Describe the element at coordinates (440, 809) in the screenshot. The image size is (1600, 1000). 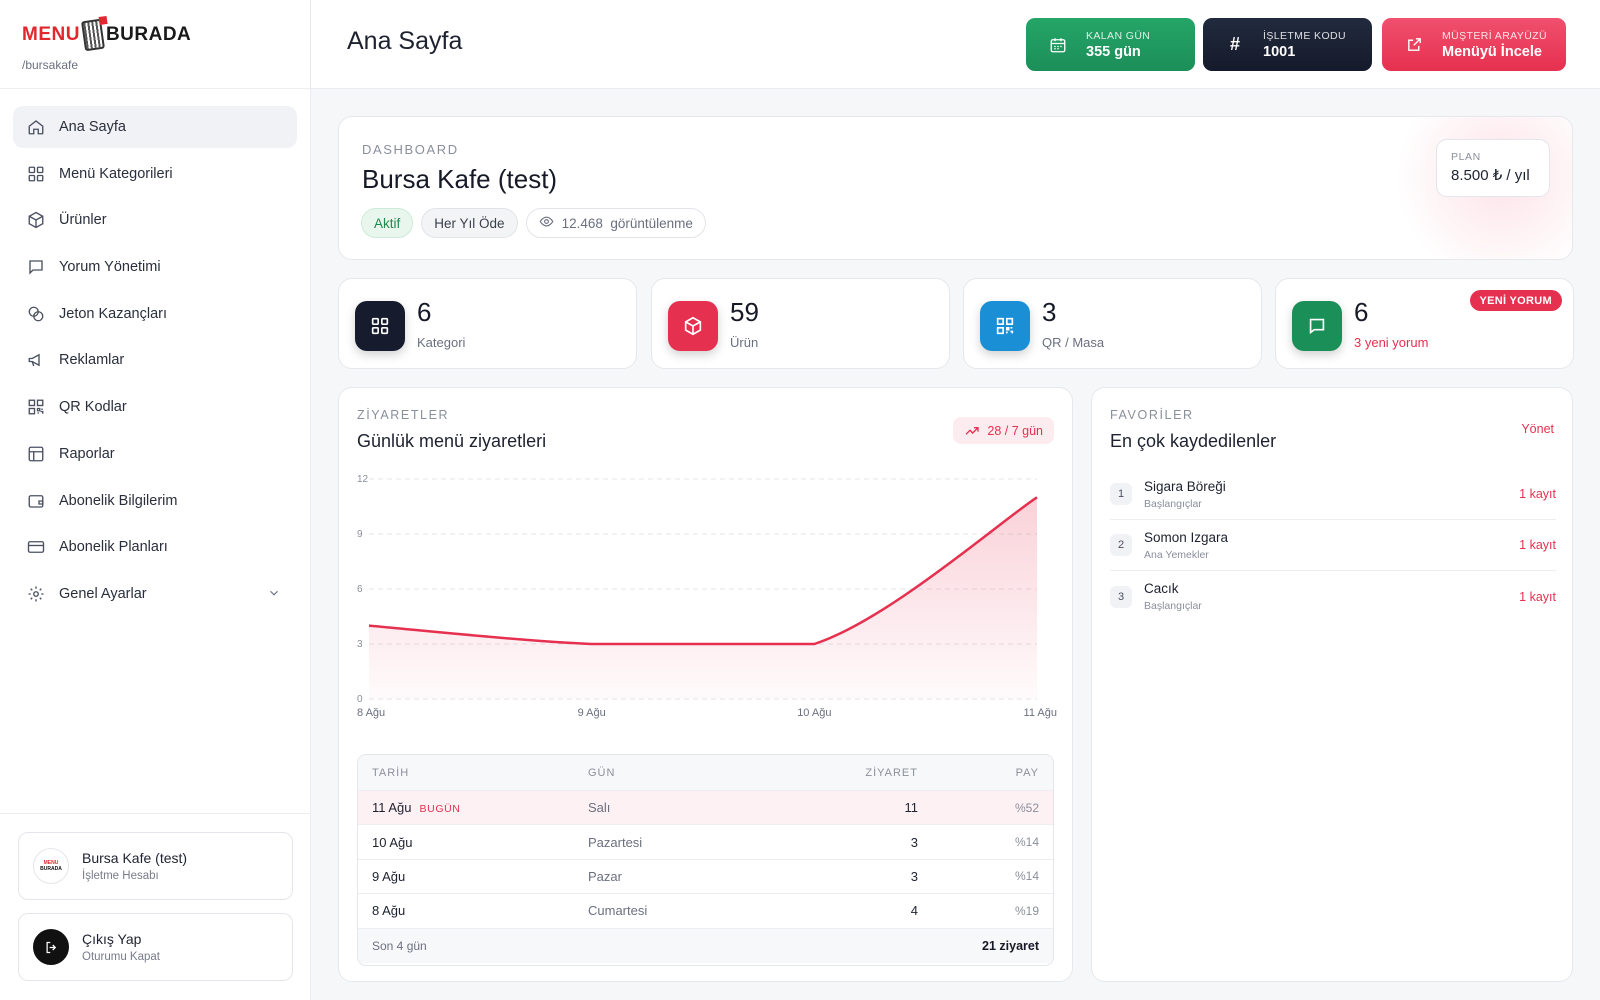
I see `today-tag: BUGÜN` at that location.